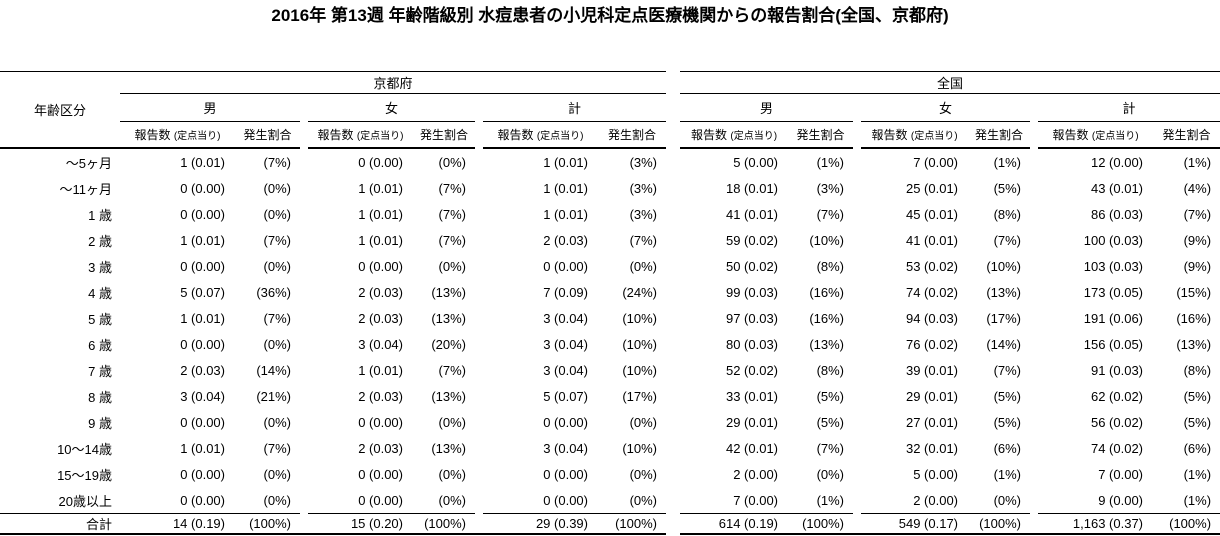  What do you see at coordinates (273, 292) in the screenshot?
I see `ratio-cell: (36%)` at bounding box center [273, 292].